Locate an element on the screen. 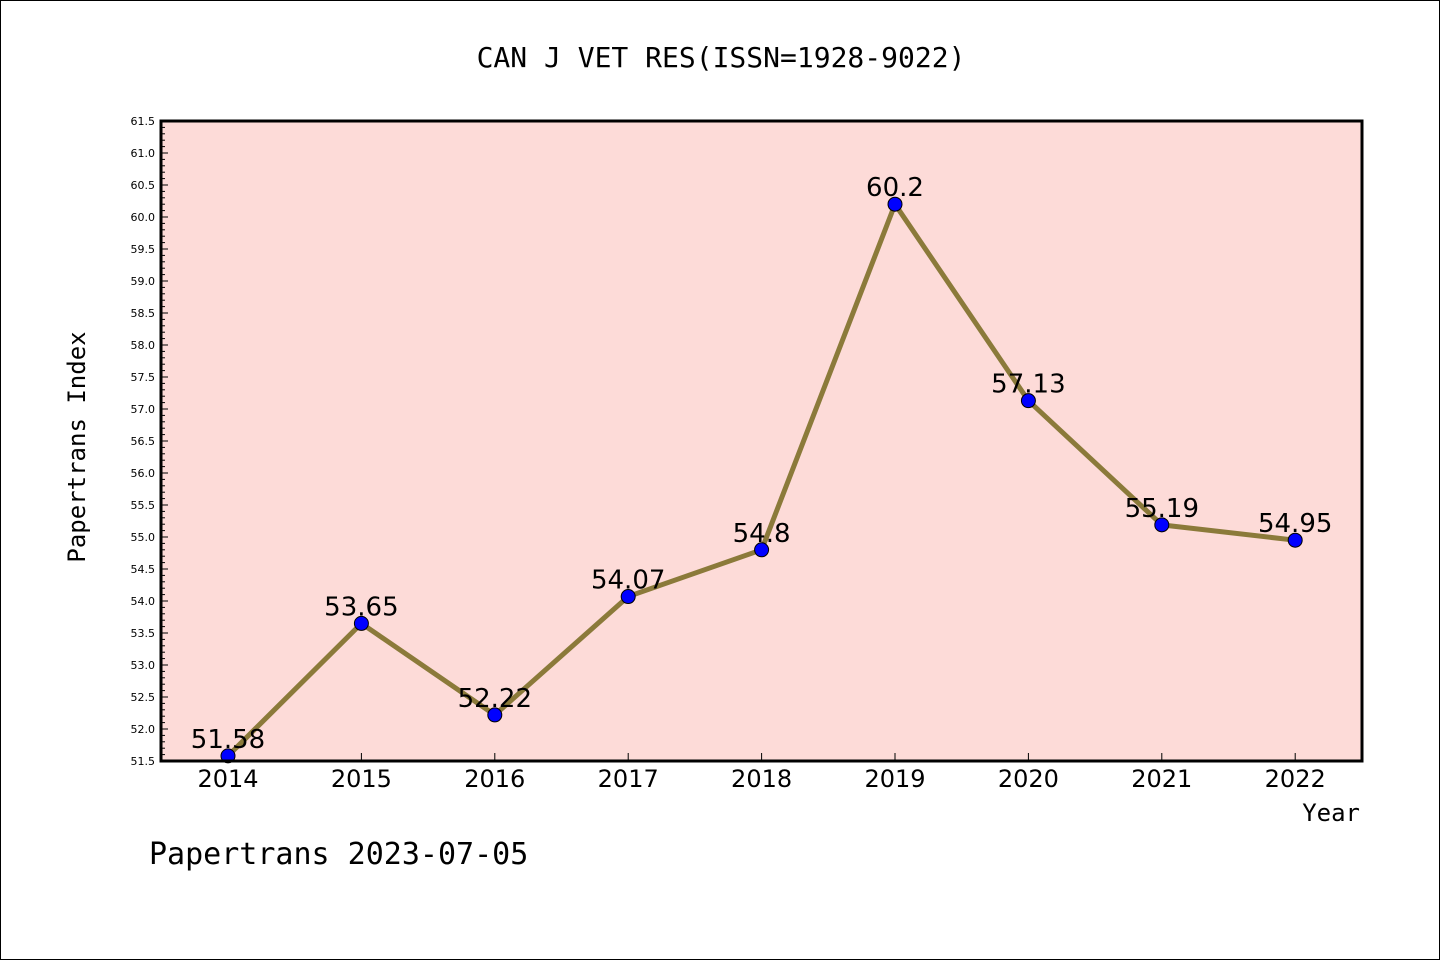 This screenshot has width=1440, height=960. y-tick-label: 61.5 is located at coordinates (143, 121).